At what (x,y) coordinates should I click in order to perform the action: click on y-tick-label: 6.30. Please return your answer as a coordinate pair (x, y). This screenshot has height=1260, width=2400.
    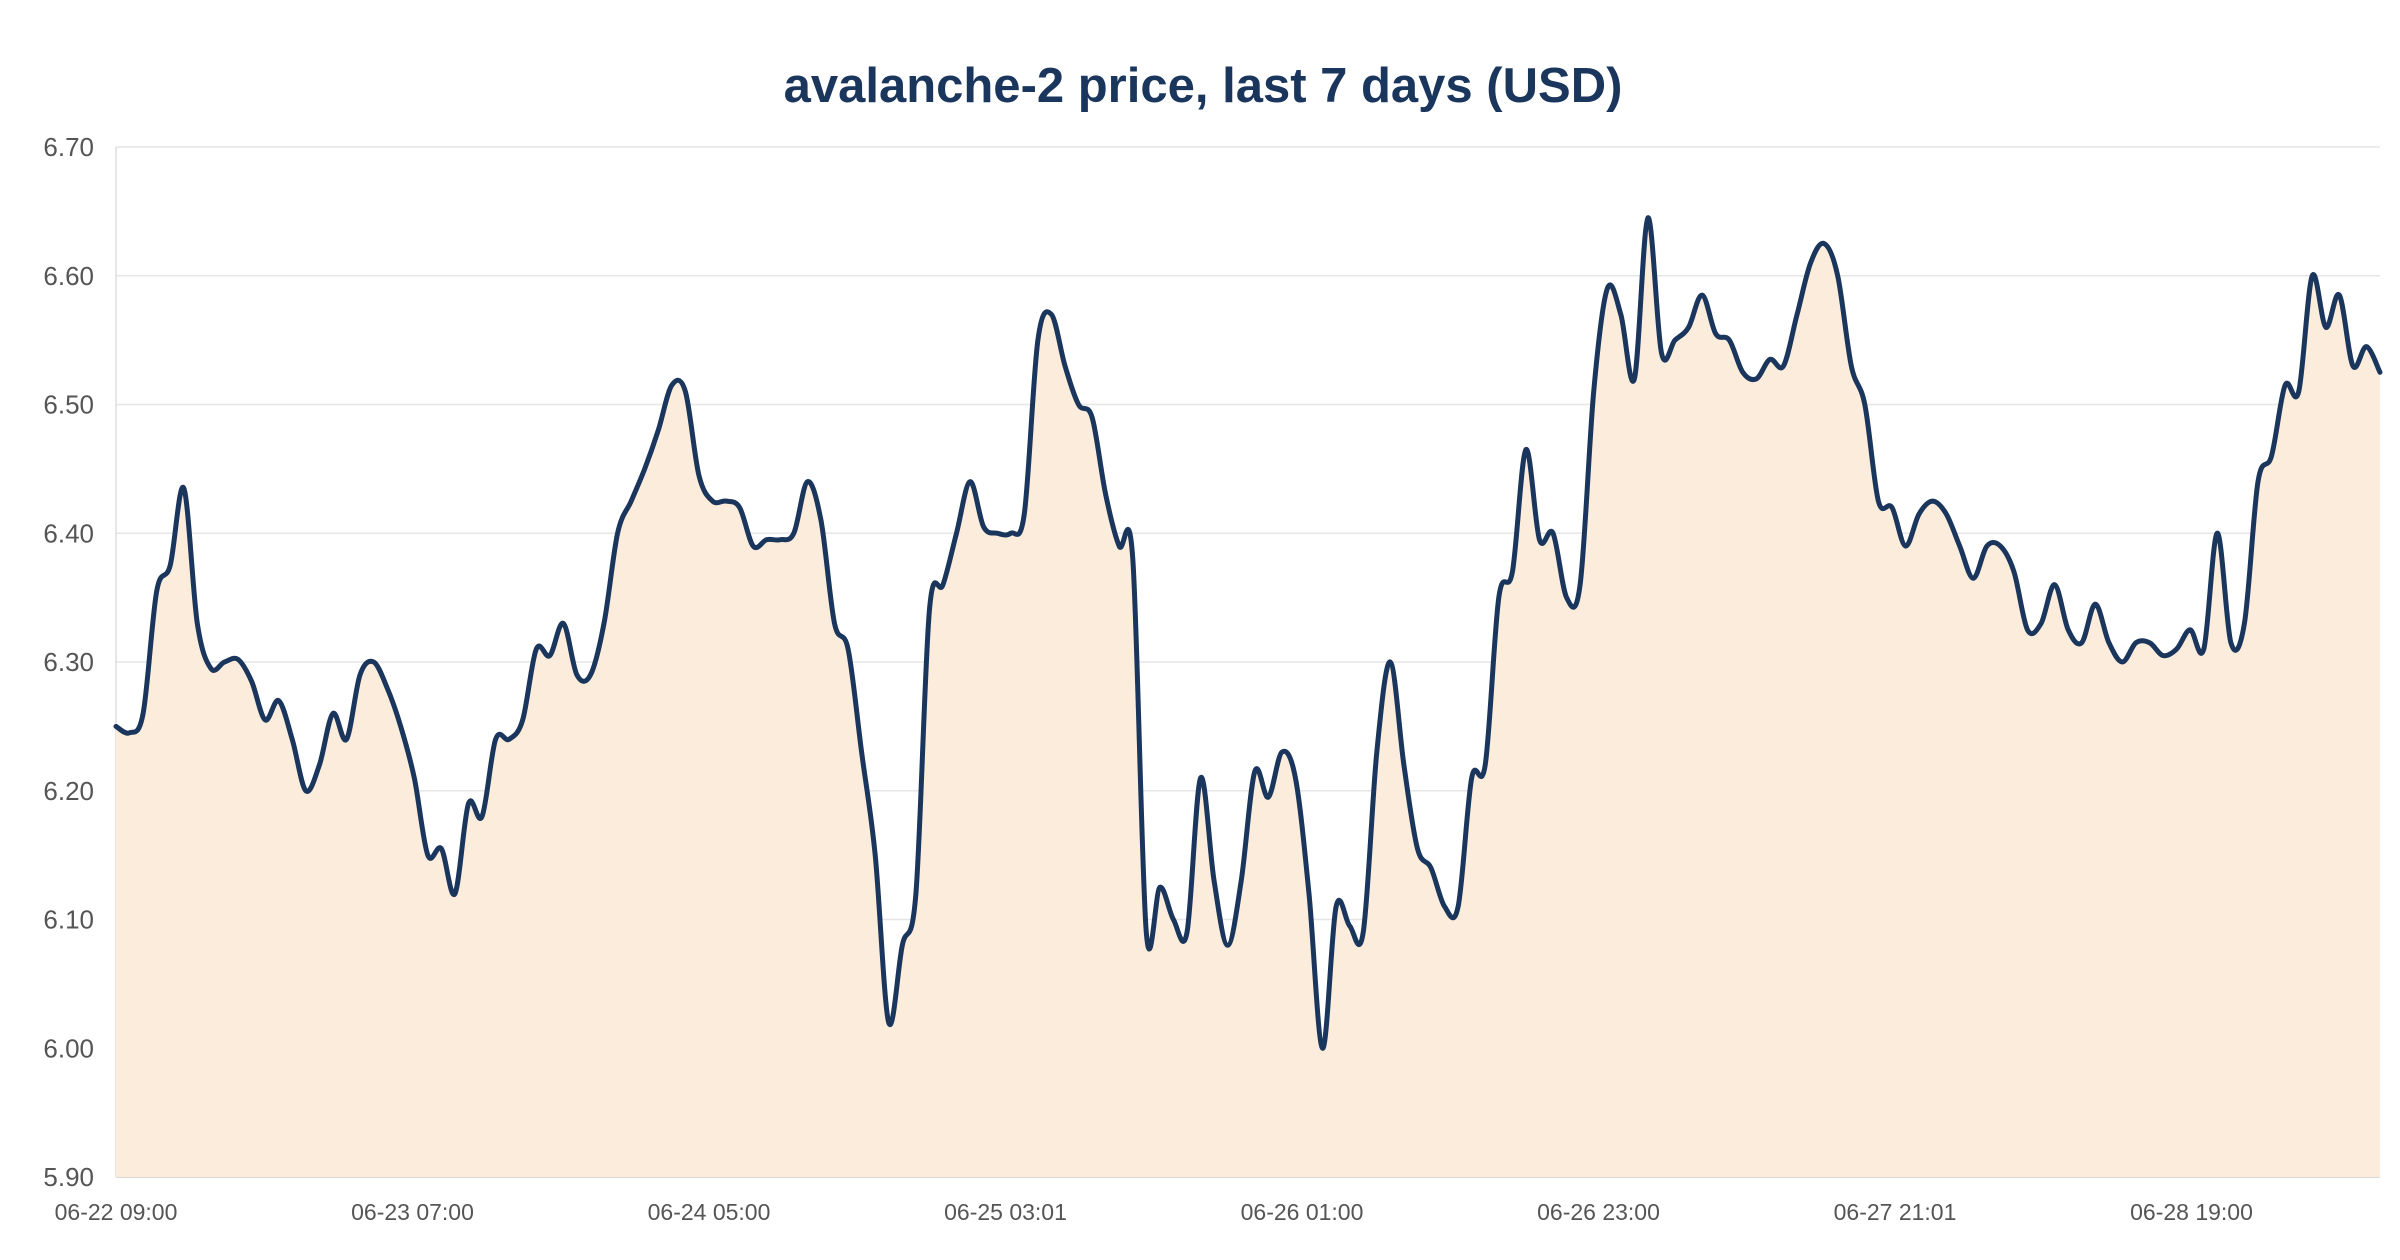
    Looking at the image, I should click on (68, 662).